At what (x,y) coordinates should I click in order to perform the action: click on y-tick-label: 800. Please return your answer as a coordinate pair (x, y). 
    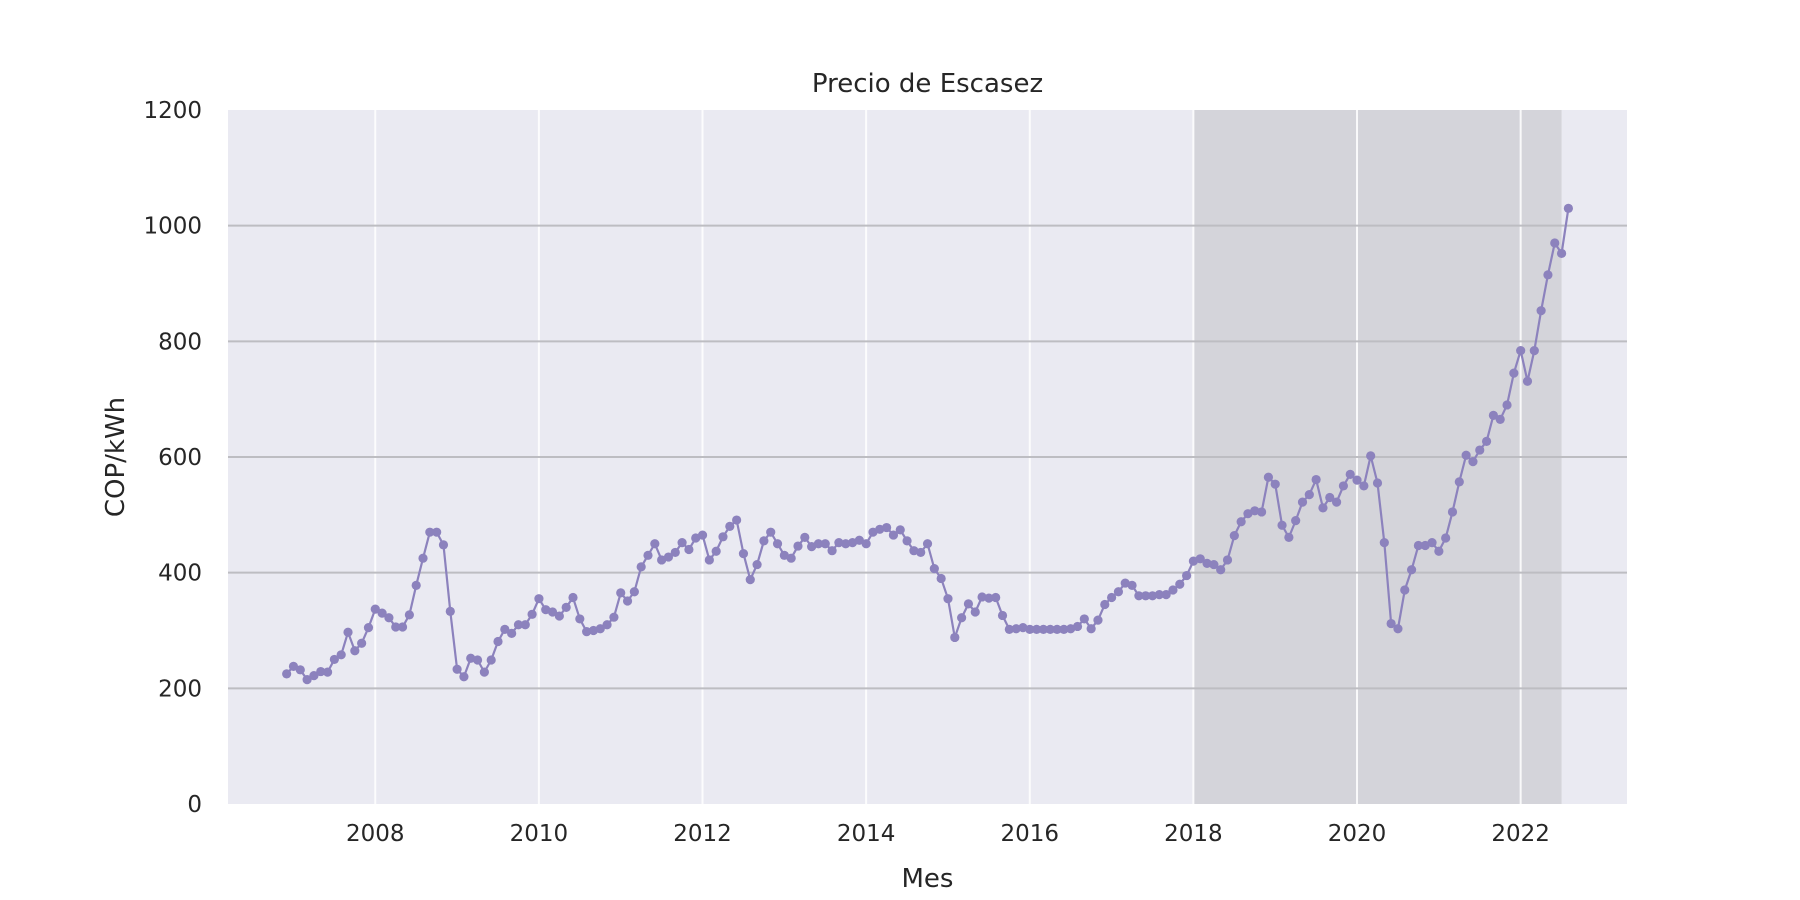
    Looking at the image, I should click on (180, 342).